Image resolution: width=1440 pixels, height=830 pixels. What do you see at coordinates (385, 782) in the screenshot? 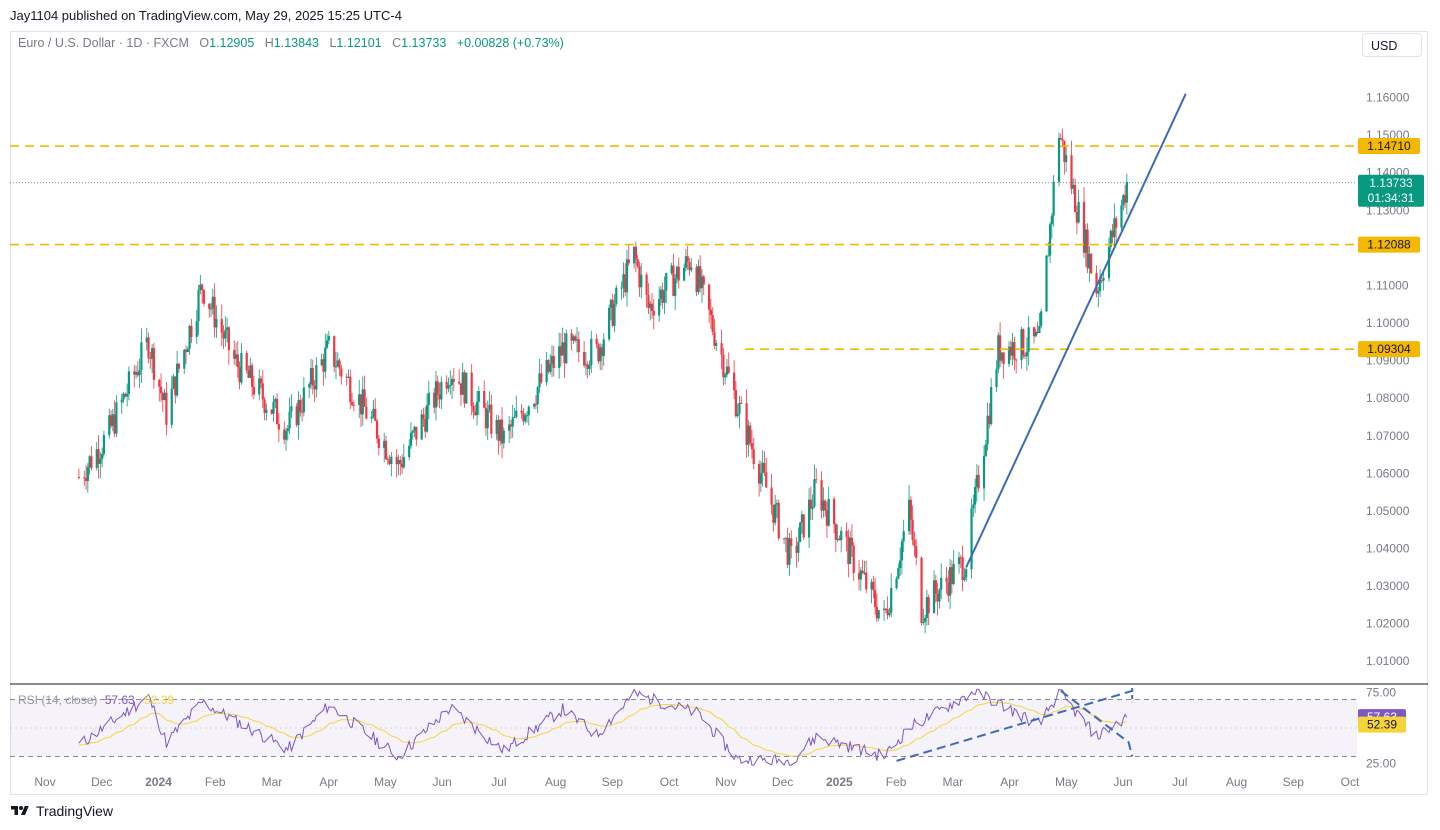
I see `time-tick-label: May` at bounding box center [385, 782].